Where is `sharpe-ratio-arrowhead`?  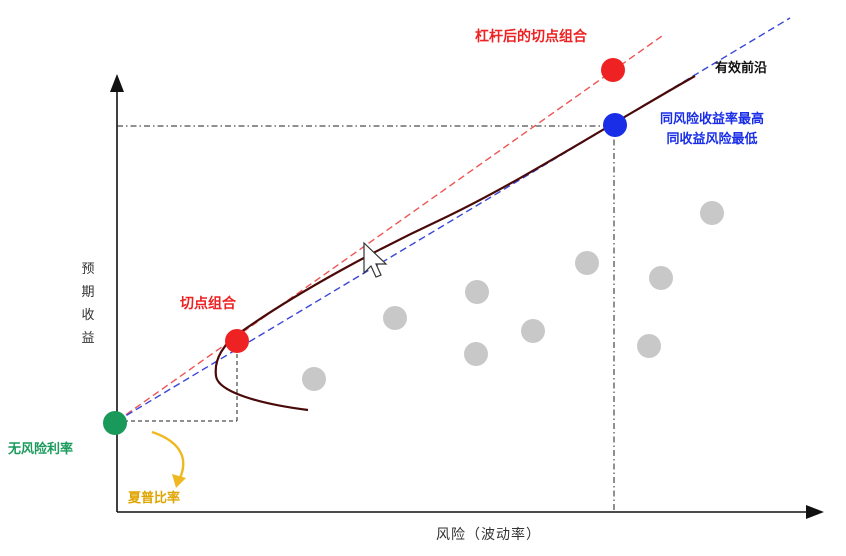 sharpe-ratio-arrowhead is located at coordinates (179, 481).